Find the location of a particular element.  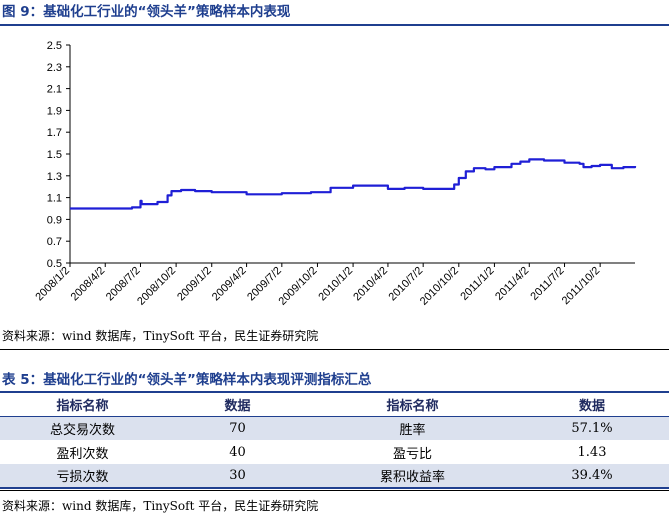

x-tick-label: 2008/1/2 is located at coordinates (52, 284).